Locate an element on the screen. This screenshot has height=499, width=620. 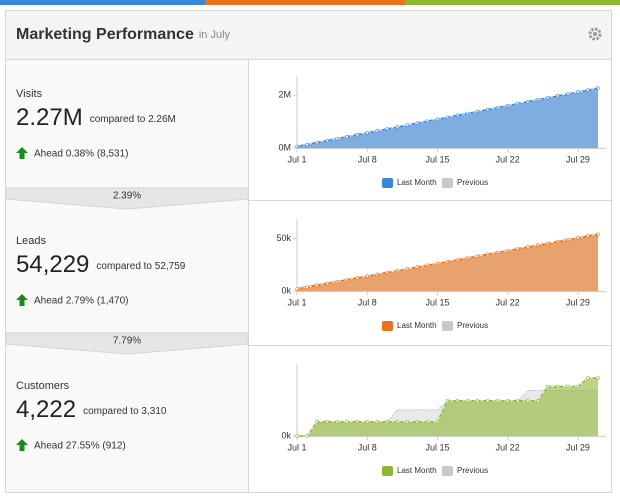
conversion-rate: 7.79% is located at coordinates (127, 341).